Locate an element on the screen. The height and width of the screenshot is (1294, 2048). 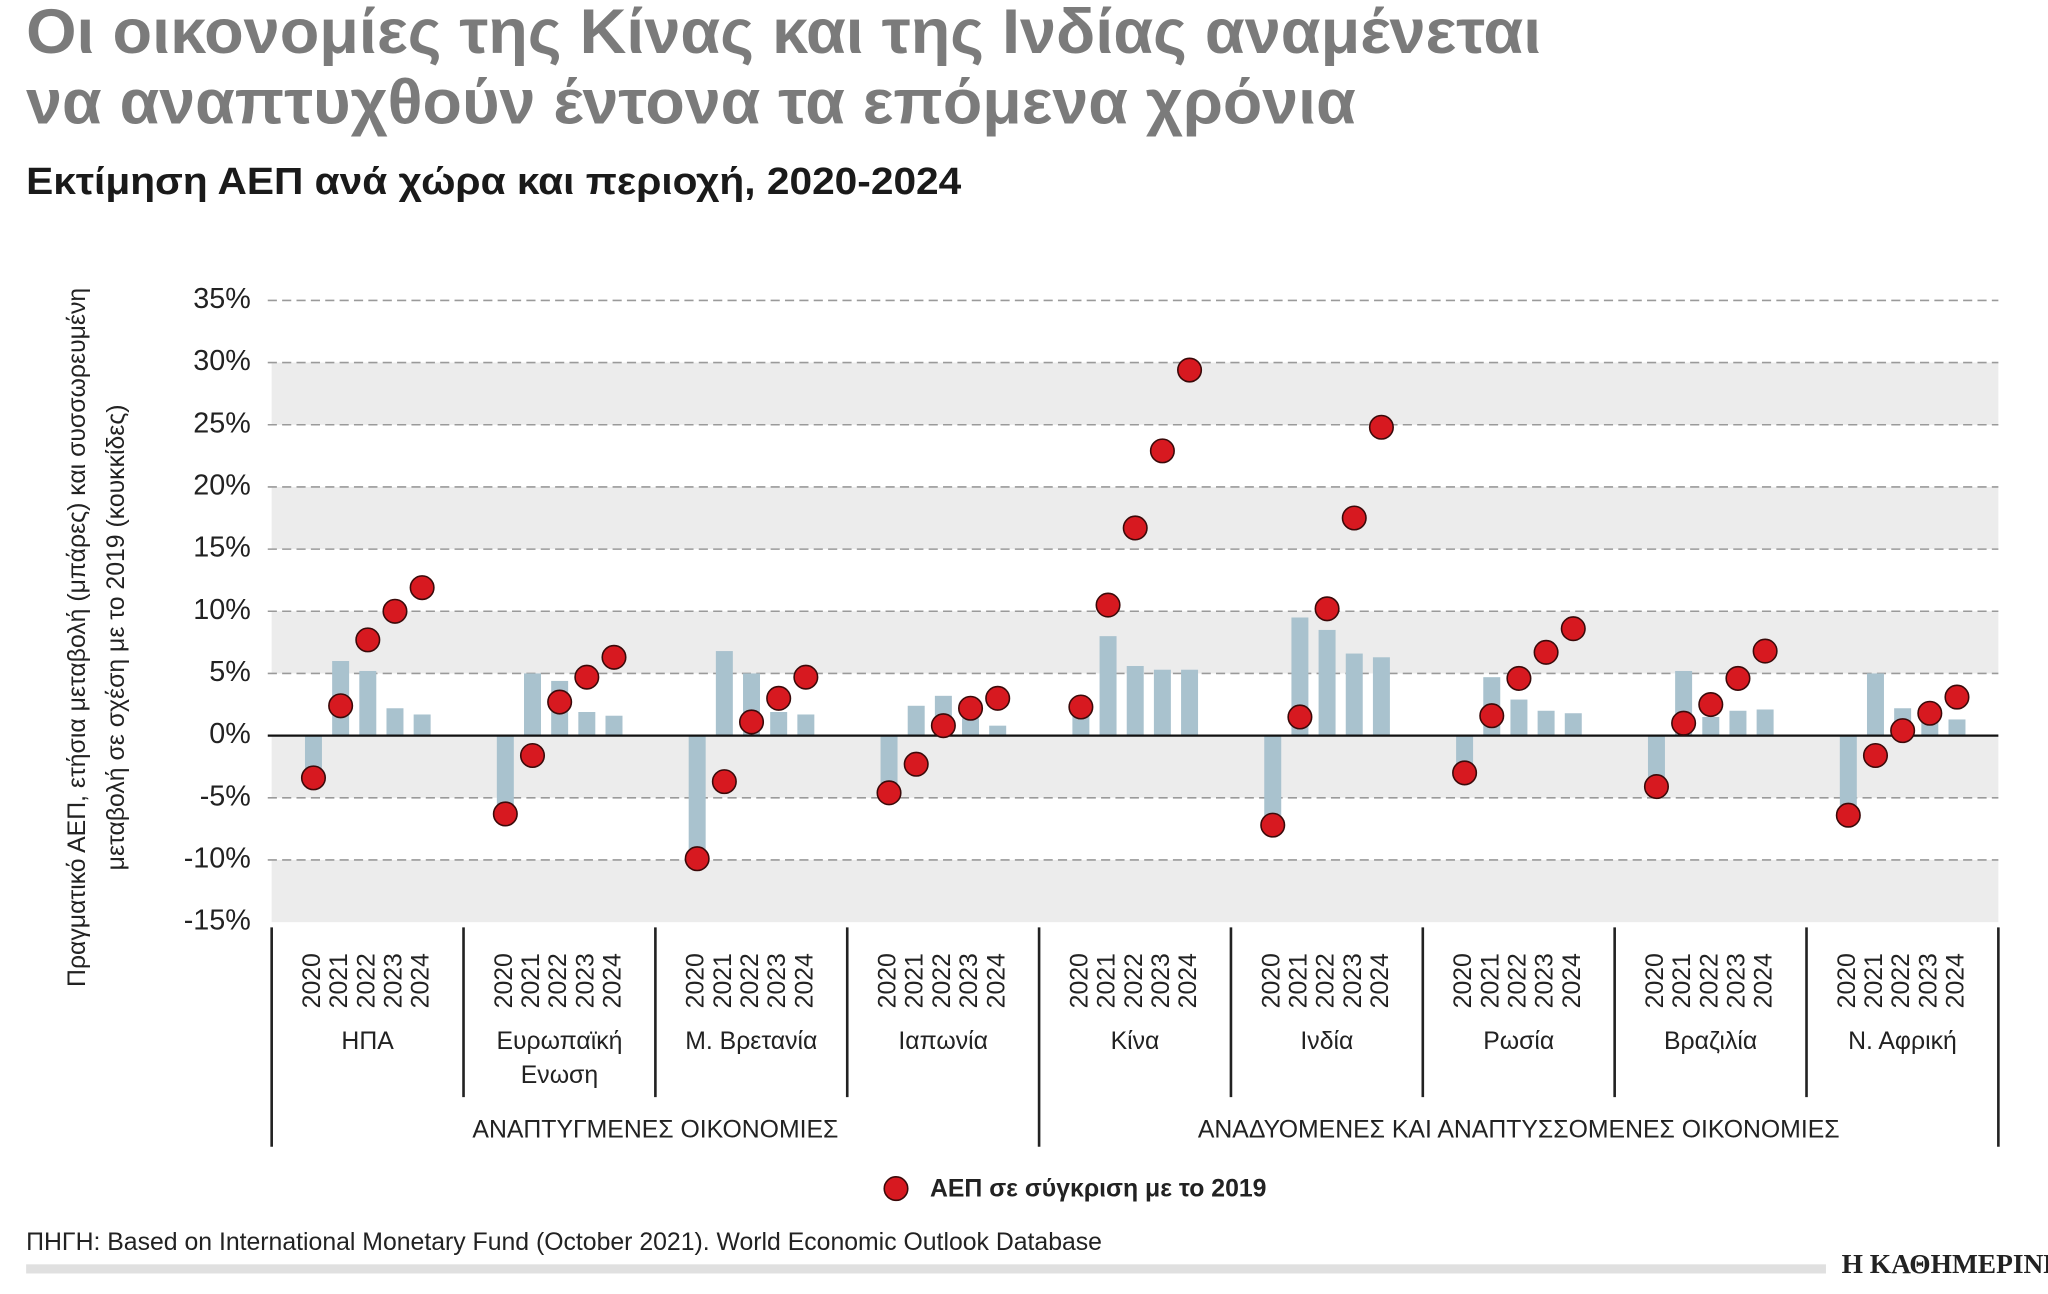
country-label: Ιαπωνία is located at coordinates (943, 1041).